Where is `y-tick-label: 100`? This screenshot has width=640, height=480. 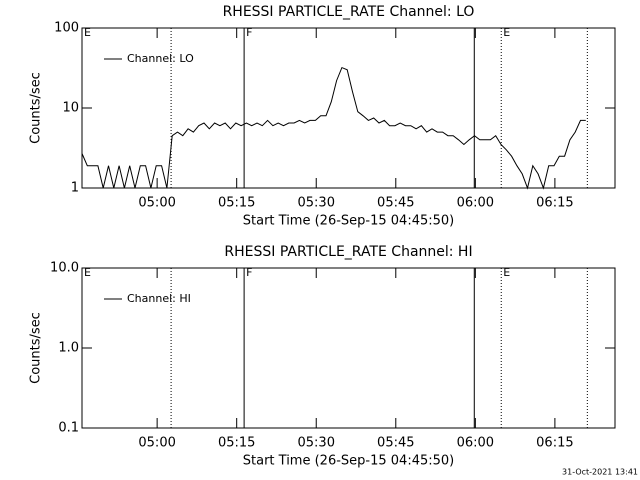 y-tick-label: 100 is located at coordinates (66, 28).